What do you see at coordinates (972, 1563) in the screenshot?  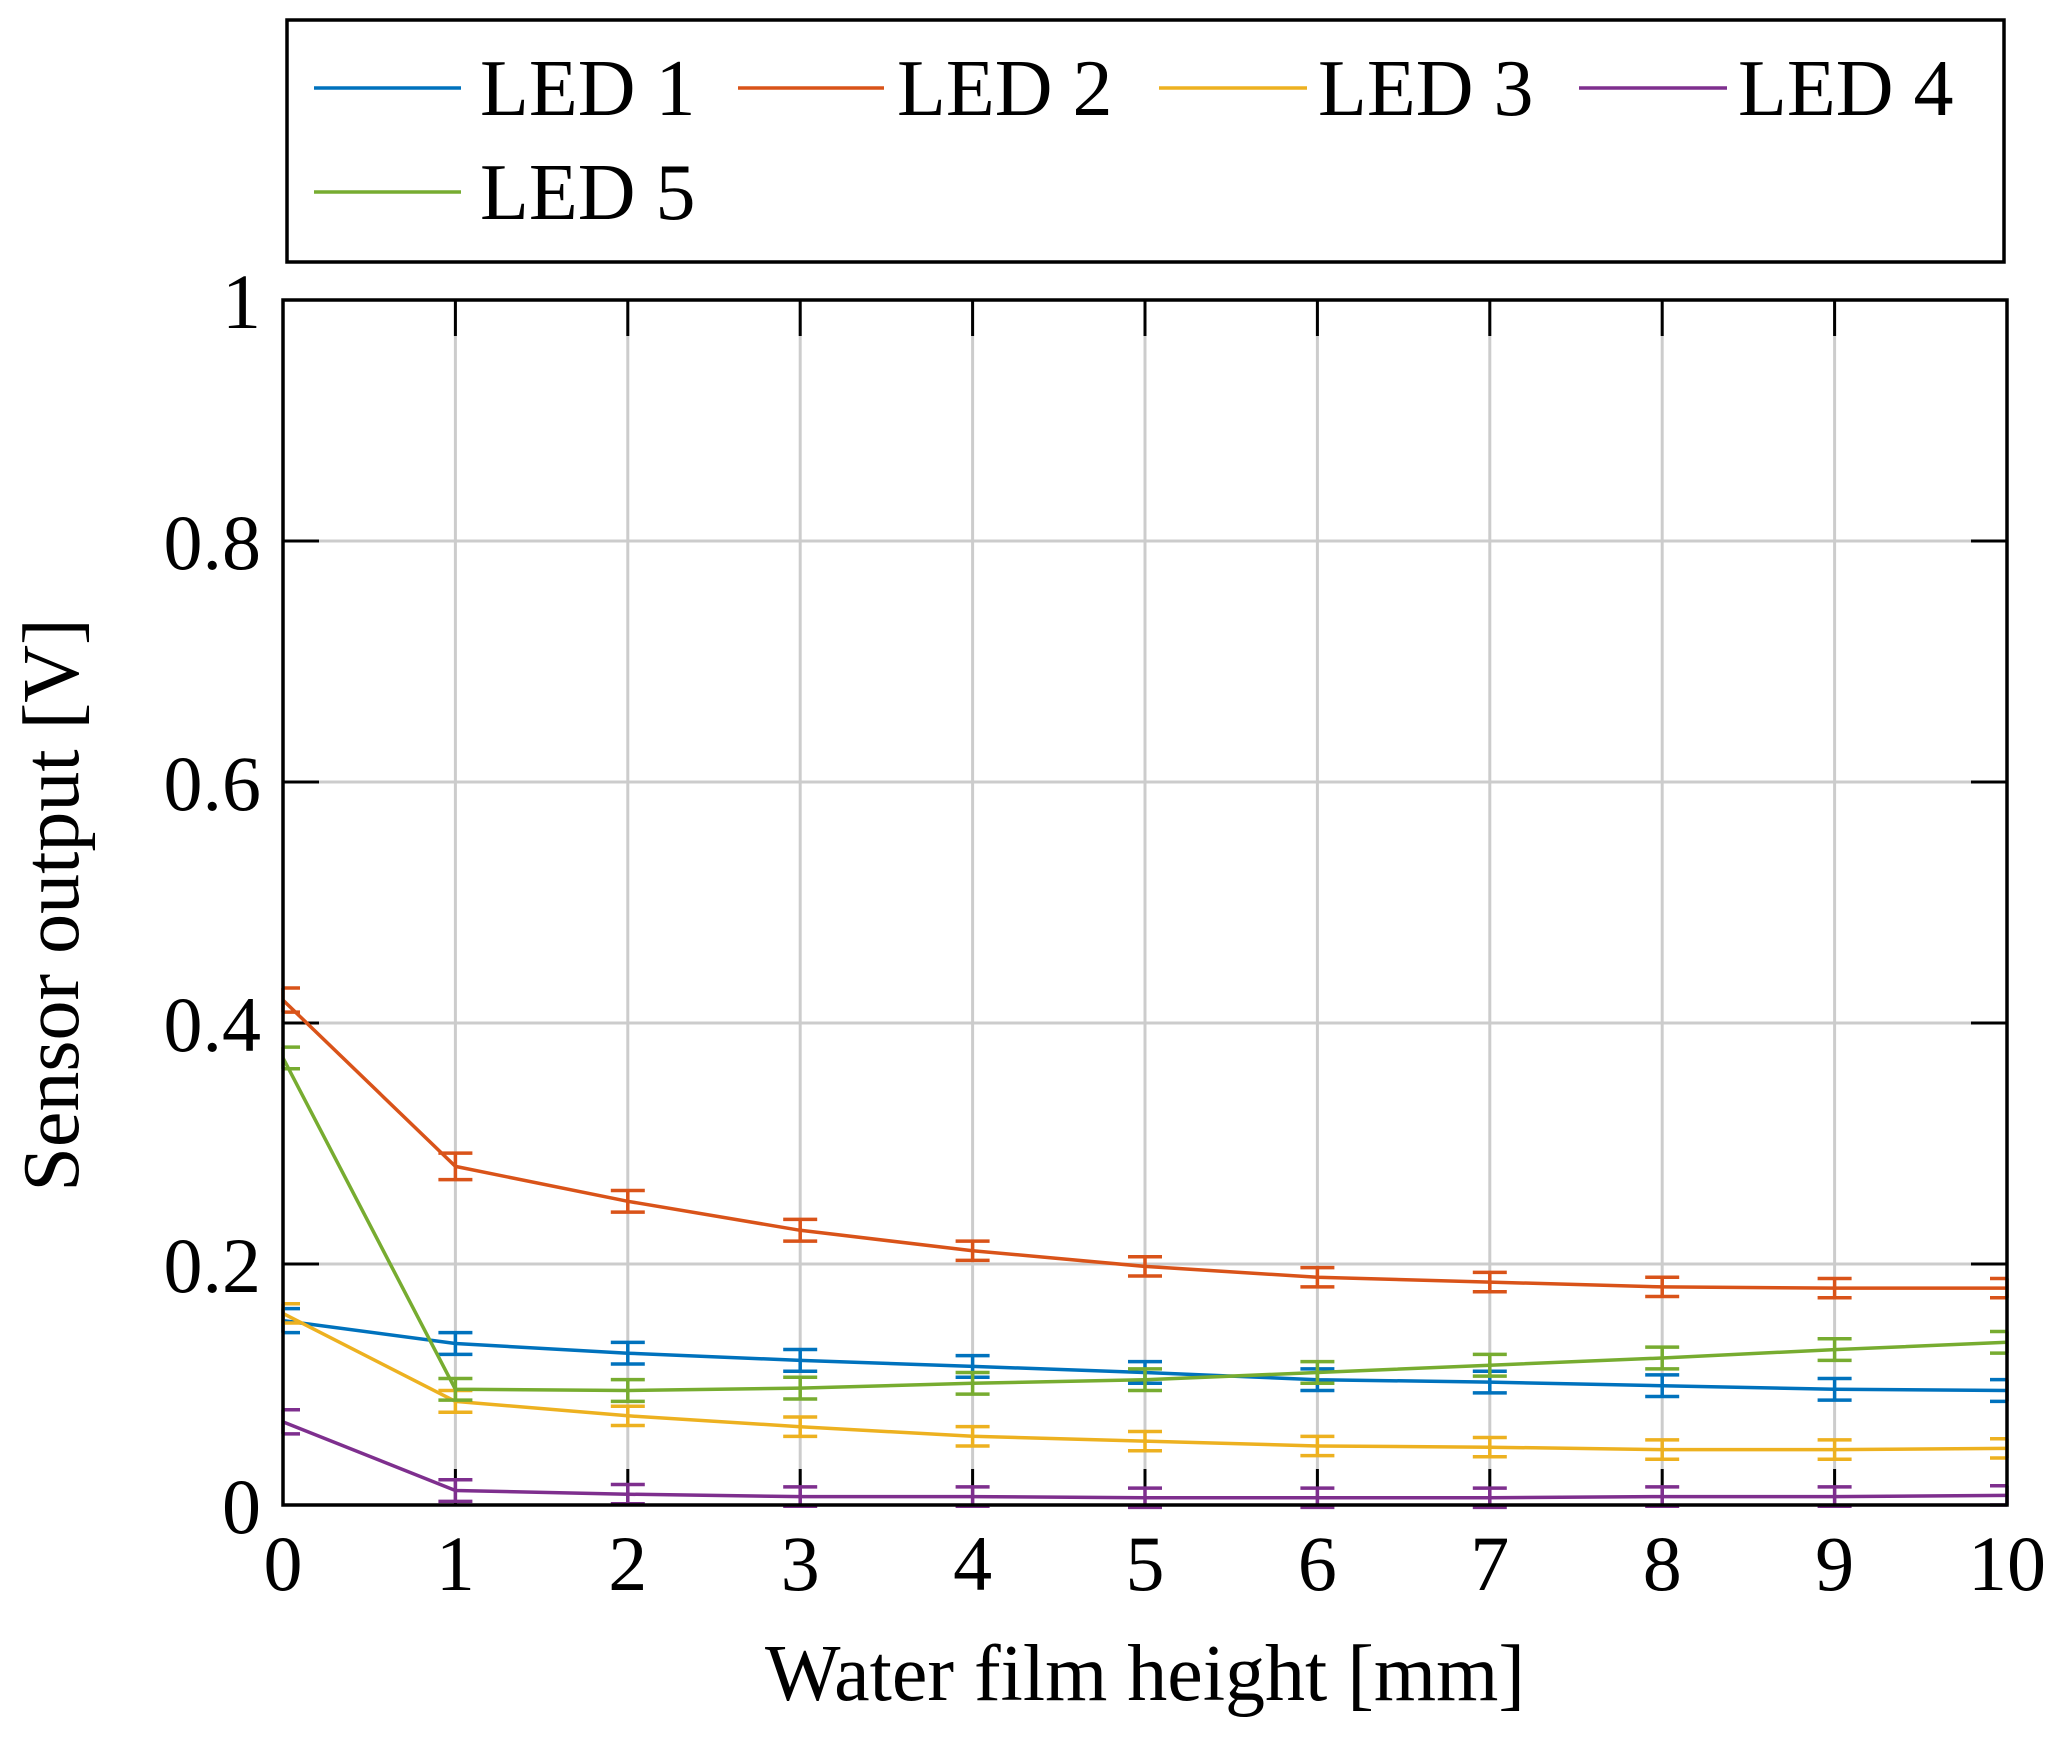 I see `x-tick-label: 4` at bounding box center [972, 1563].